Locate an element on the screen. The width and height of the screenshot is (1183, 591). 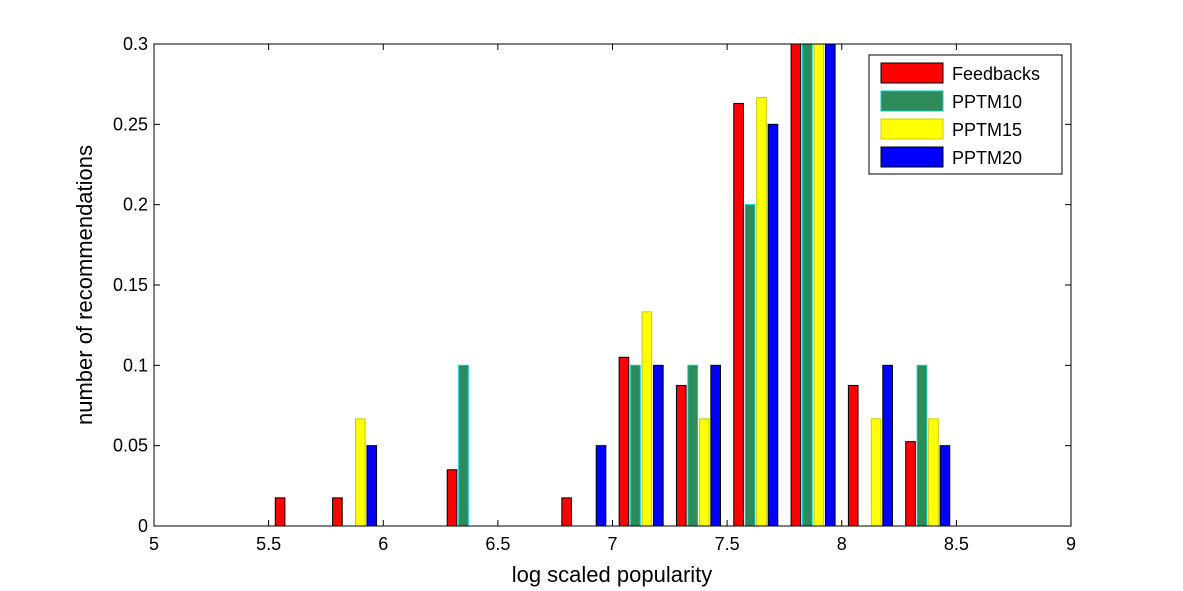
legend-swatch-feedbacks is located at coordinates (912, 73).